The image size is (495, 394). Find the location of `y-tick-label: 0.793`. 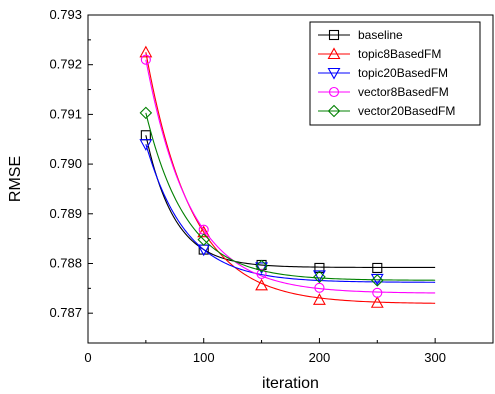

y-tick-label: 0.793 is located at coordinates (65, 14).